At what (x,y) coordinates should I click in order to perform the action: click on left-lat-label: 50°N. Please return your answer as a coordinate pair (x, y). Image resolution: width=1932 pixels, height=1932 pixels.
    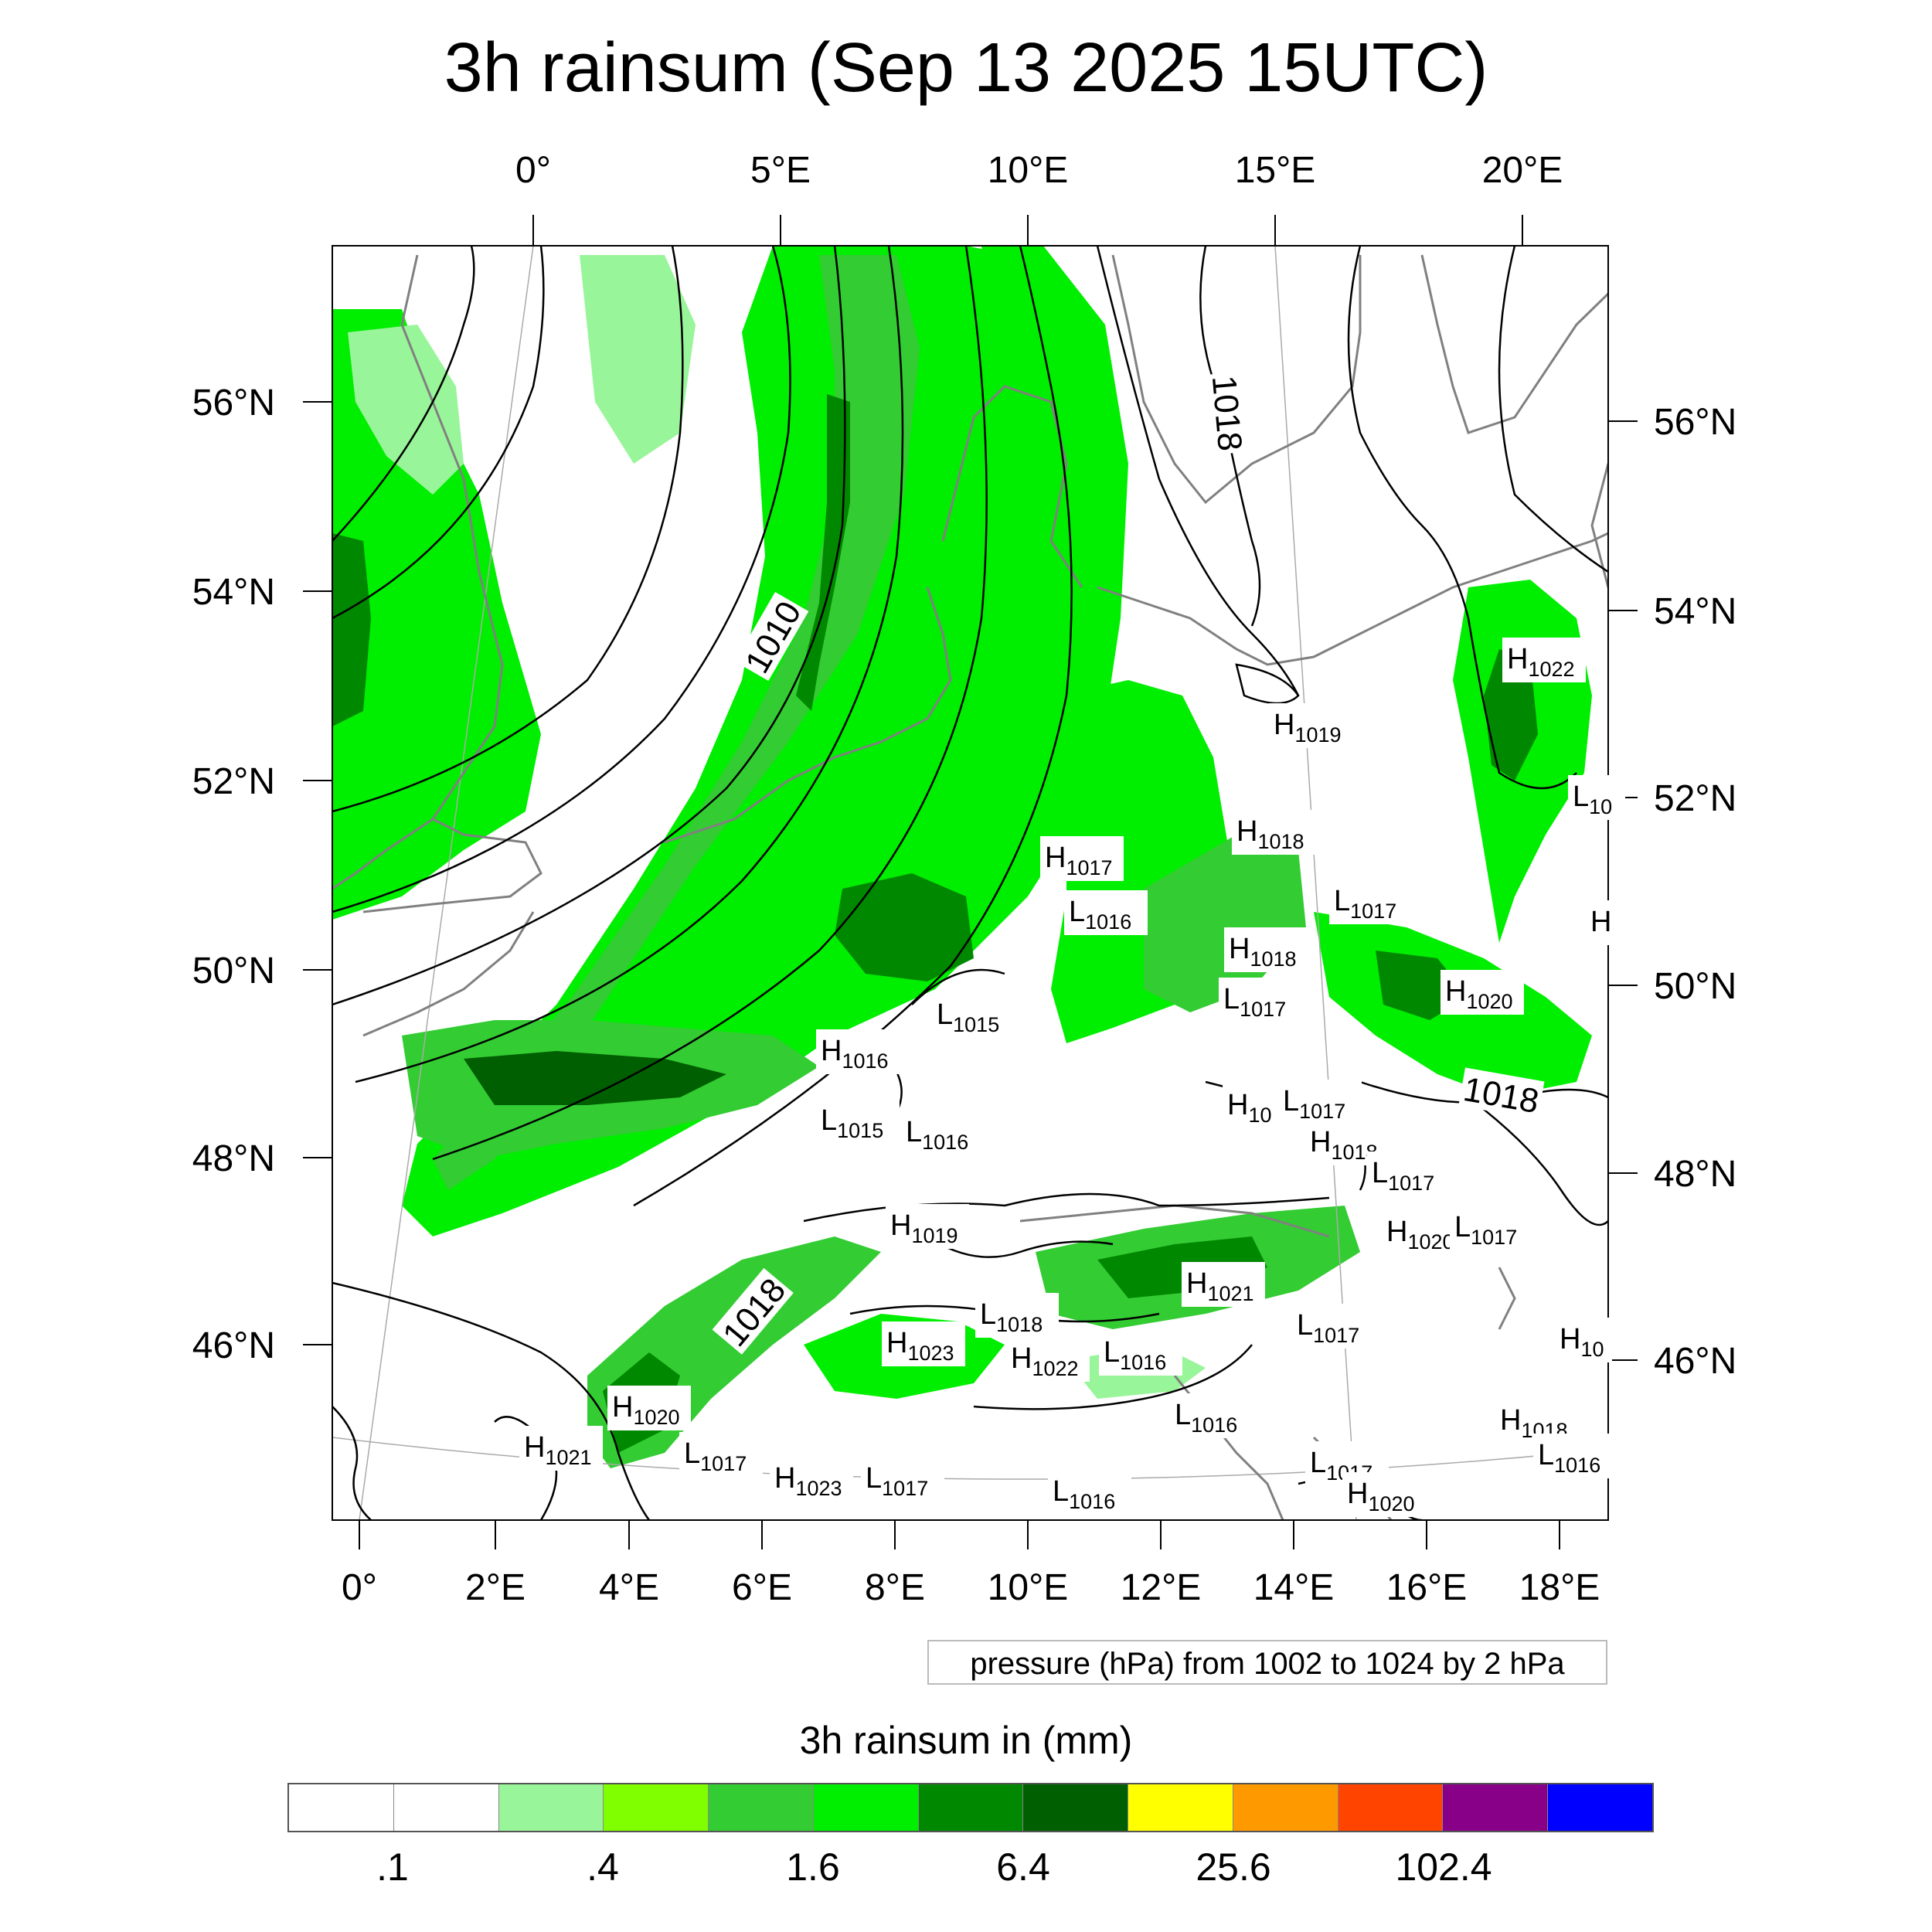
    Looking at the image, I should click on (234, 971).